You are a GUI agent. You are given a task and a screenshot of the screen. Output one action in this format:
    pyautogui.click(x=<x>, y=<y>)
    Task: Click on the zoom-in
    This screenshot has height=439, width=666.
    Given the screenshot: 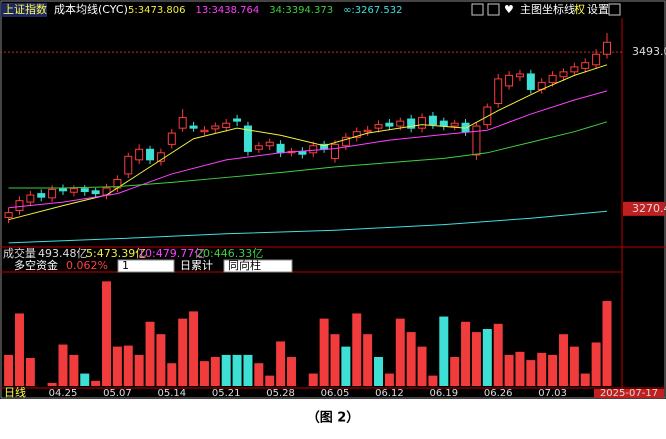 What is the action you would take?
    pyautogui.click(x=477, y=9)
    